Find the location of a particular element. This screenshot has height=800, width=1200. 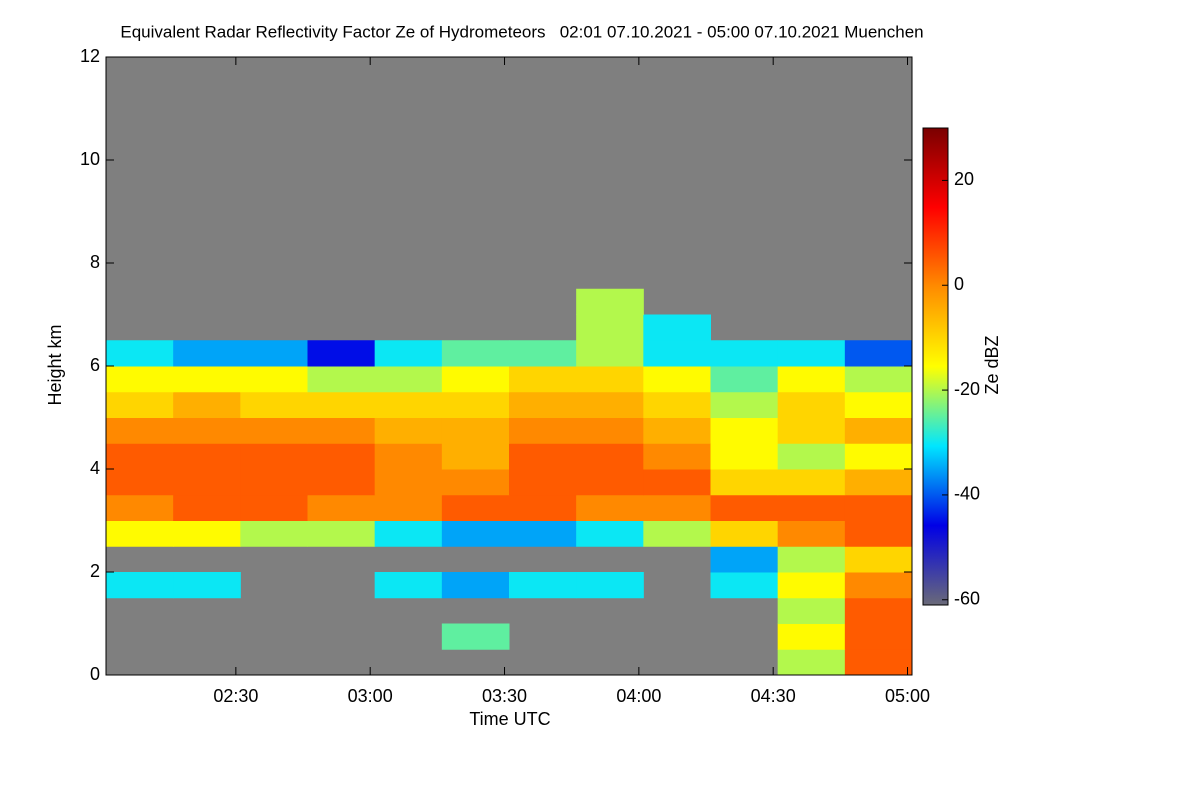

colorbar-tick-label: -20 is located at coordinates (967, 389).